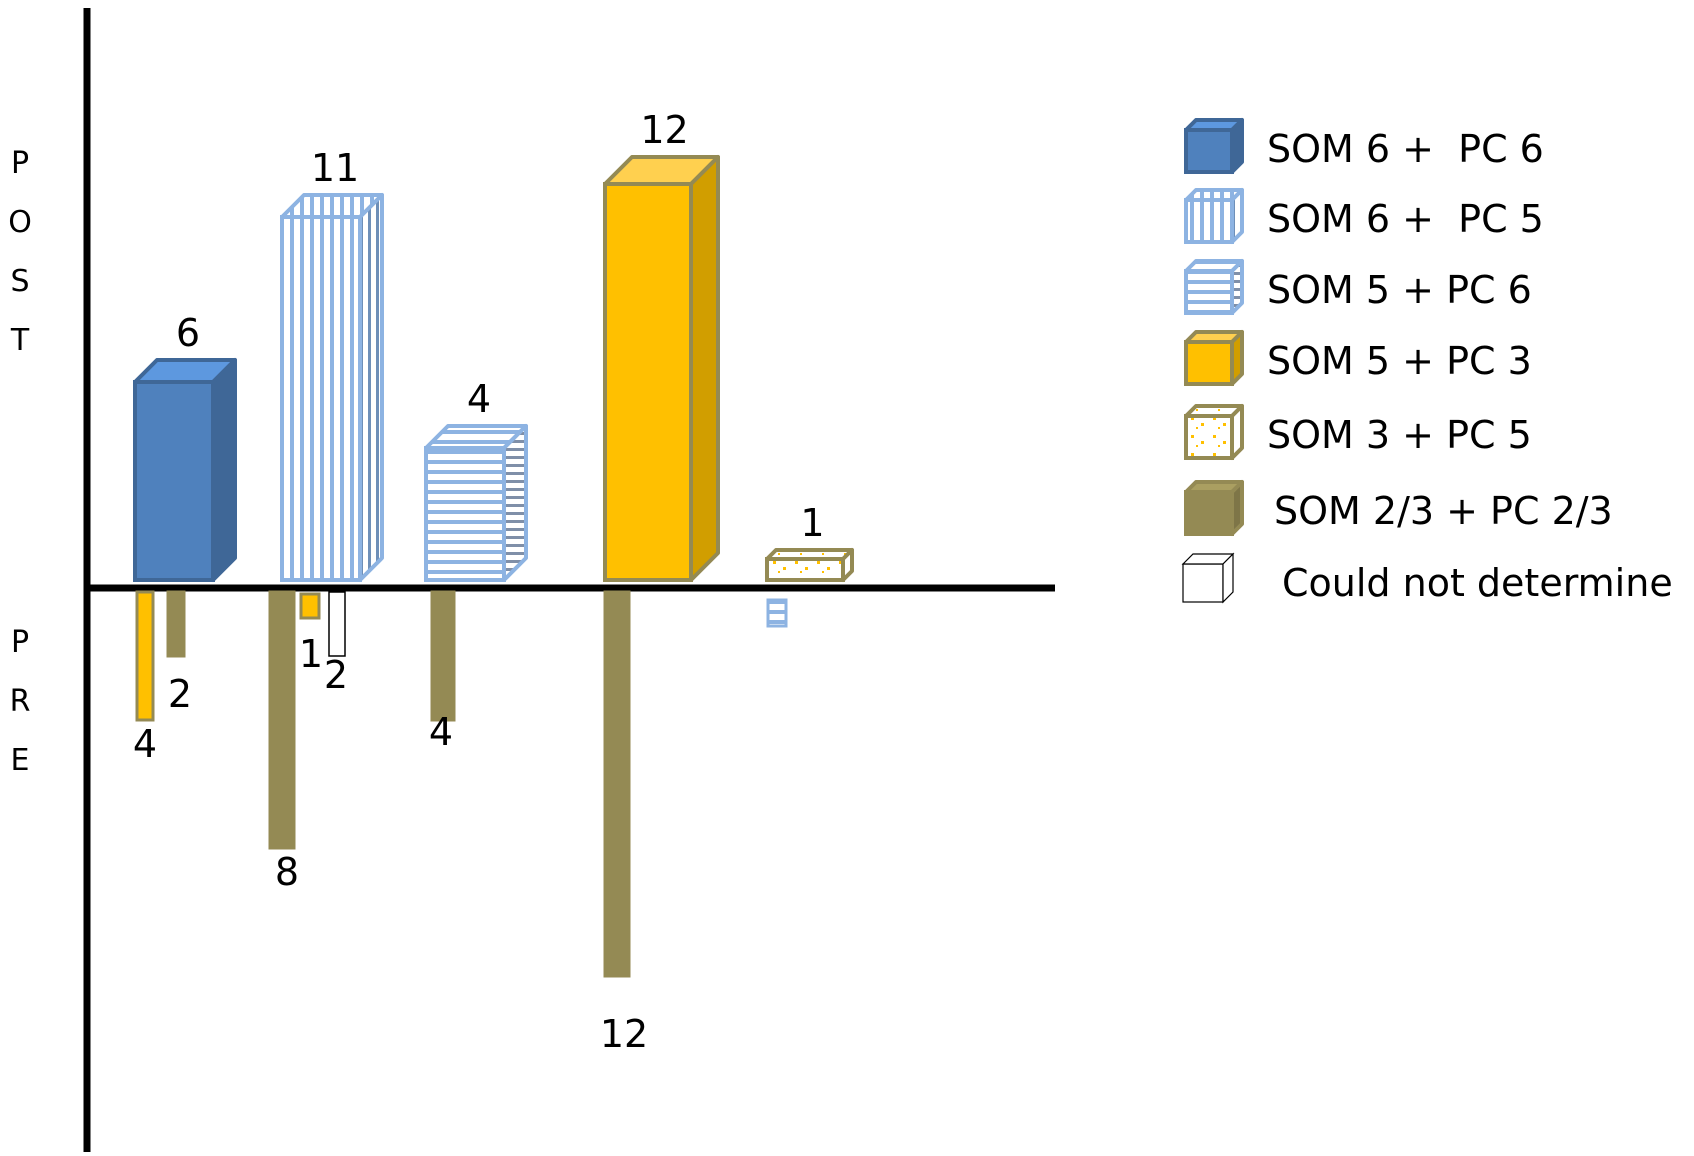  What do you see at coordinates (1405, 219) in the screenshot?
I see `legend-label: SOM 6 + PC 5` at bounding box center [1405, 219].